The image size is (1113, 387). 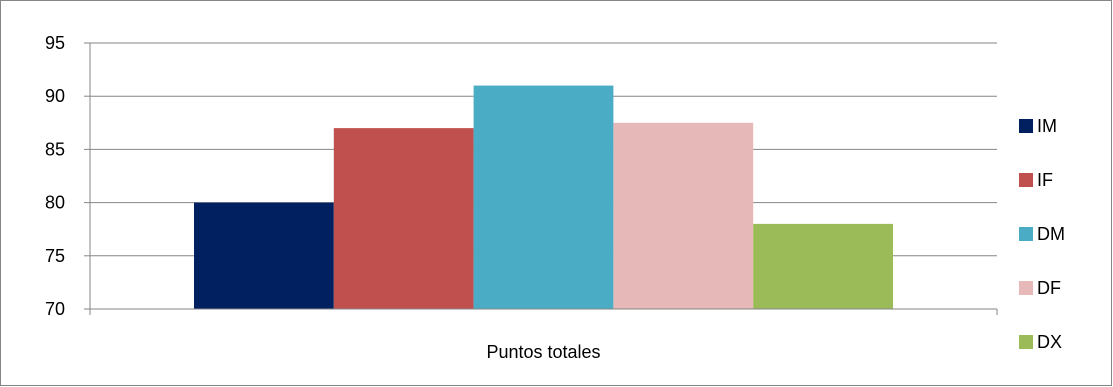 I want to click on y-tick-label: 85, so click(x=55, y=149).